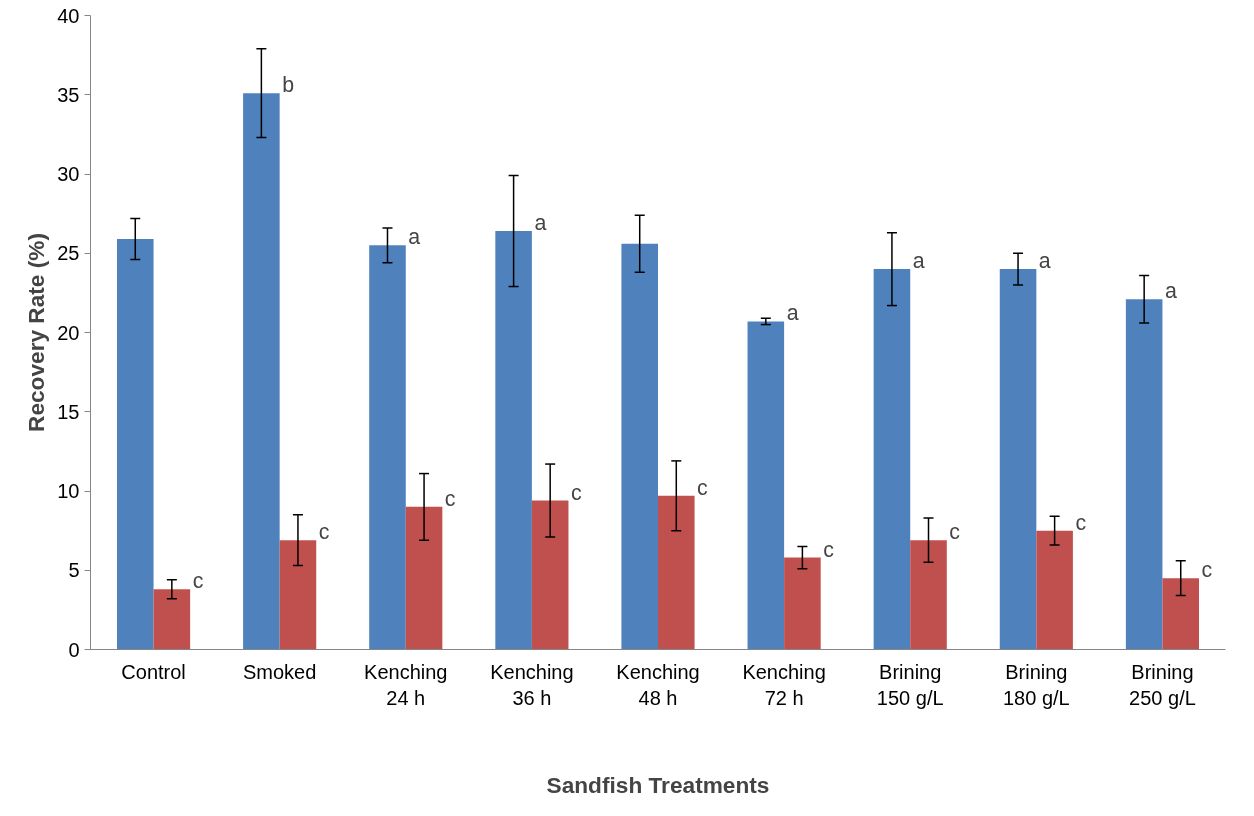  I want to click on y-tick-label: 10, so click(68, 491).